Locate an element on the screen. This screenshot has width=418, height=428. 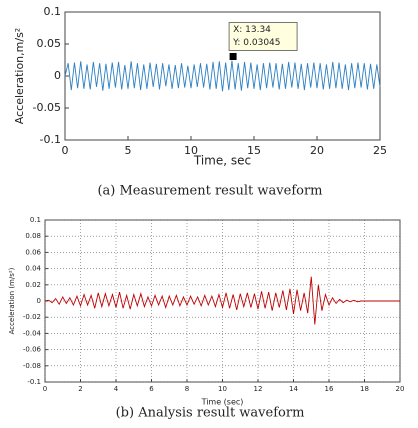
y-tick-label: -0.04 is located at coordinates (32, 333).